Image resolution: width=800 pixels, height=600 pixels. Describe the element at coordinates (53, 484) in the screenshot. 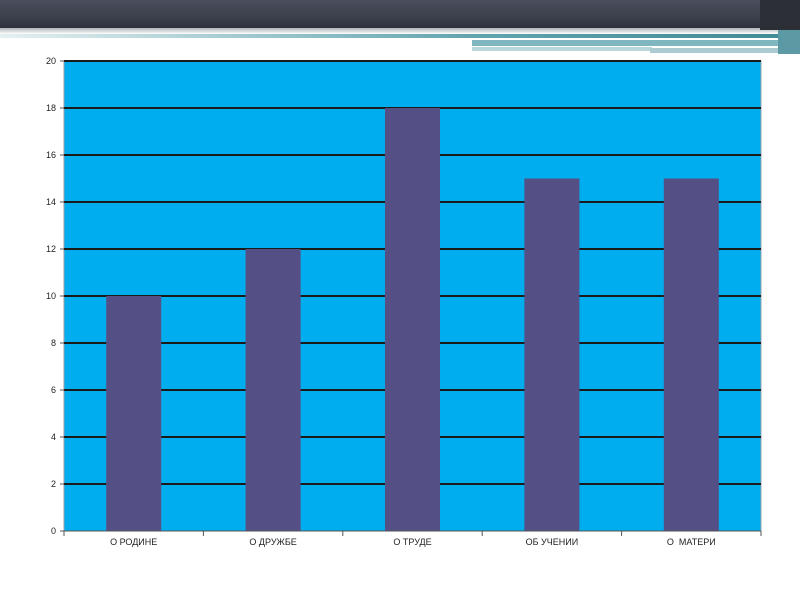

I see `y-tick-label: 2` at that location.